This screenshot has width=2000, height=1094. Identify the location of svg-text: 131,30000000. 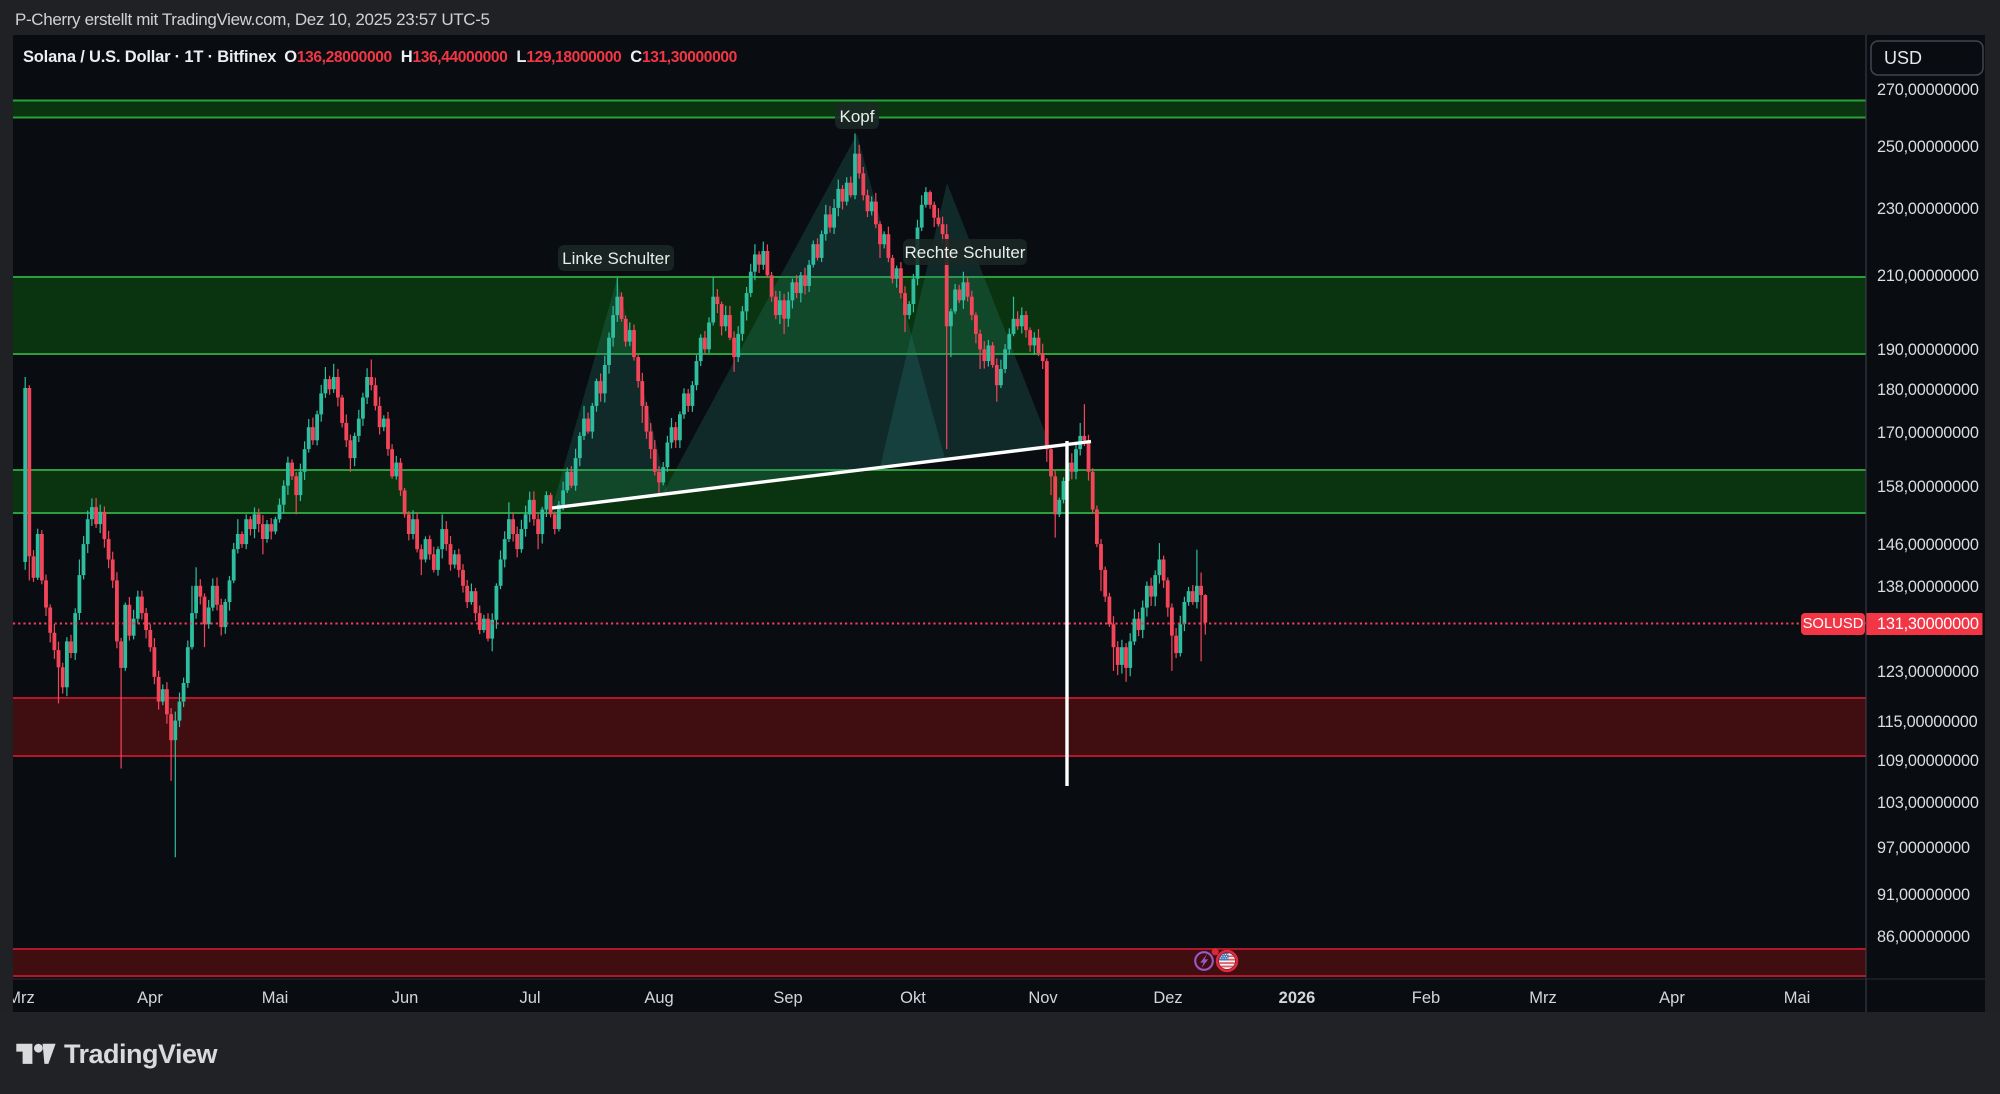
(1928, 624).